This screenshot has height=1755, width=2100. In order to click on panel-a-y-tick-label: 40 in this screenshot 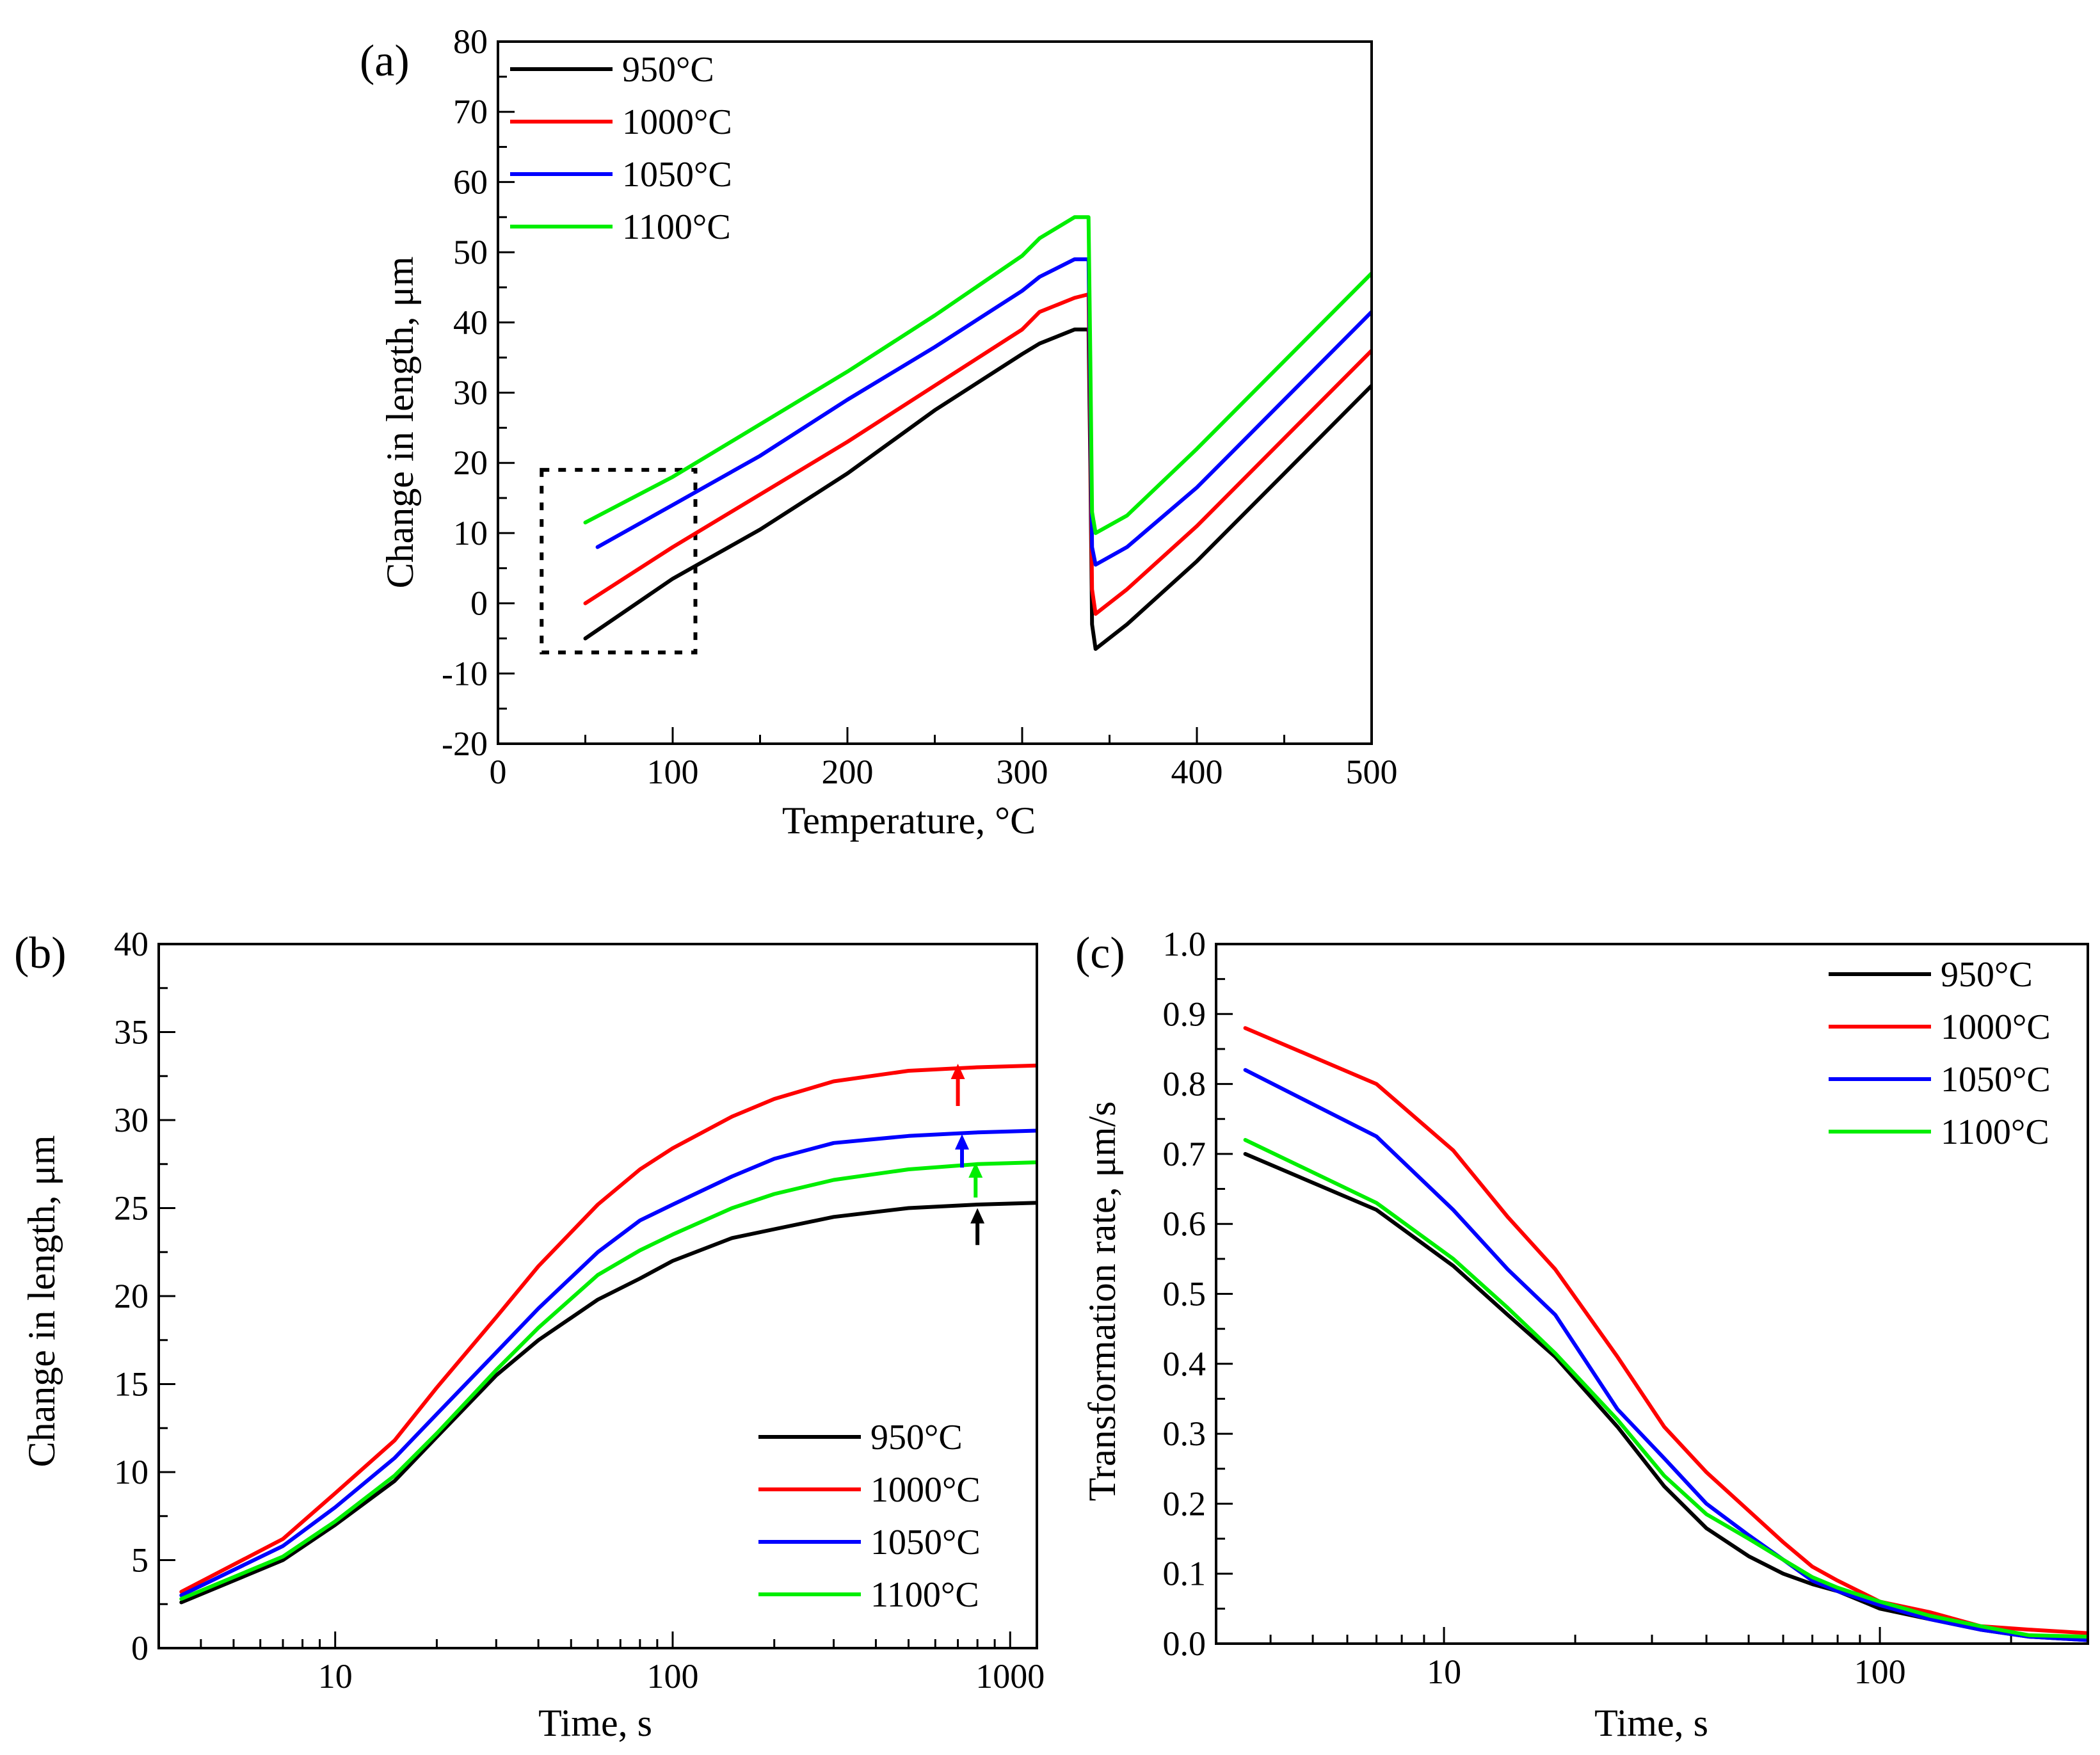, I will do `click(470, 322)`.